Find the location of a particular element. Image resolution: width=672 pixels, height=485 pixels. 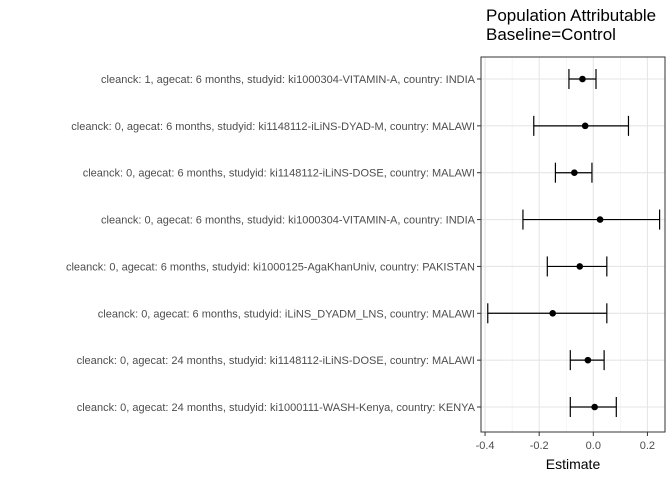

point-estimates is located at coordinates (576, 243).